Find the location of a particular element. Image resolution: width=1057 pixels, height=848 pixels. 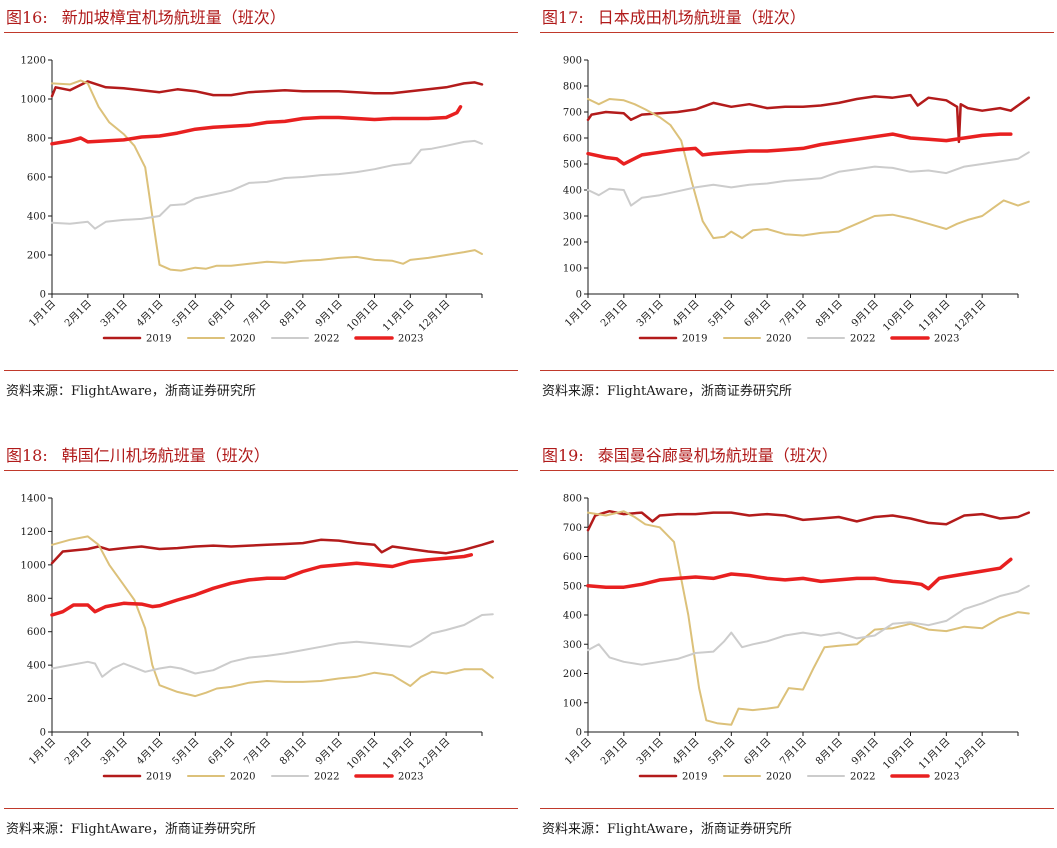

y-tick-label: 900 is located at coordinates (572, 61).